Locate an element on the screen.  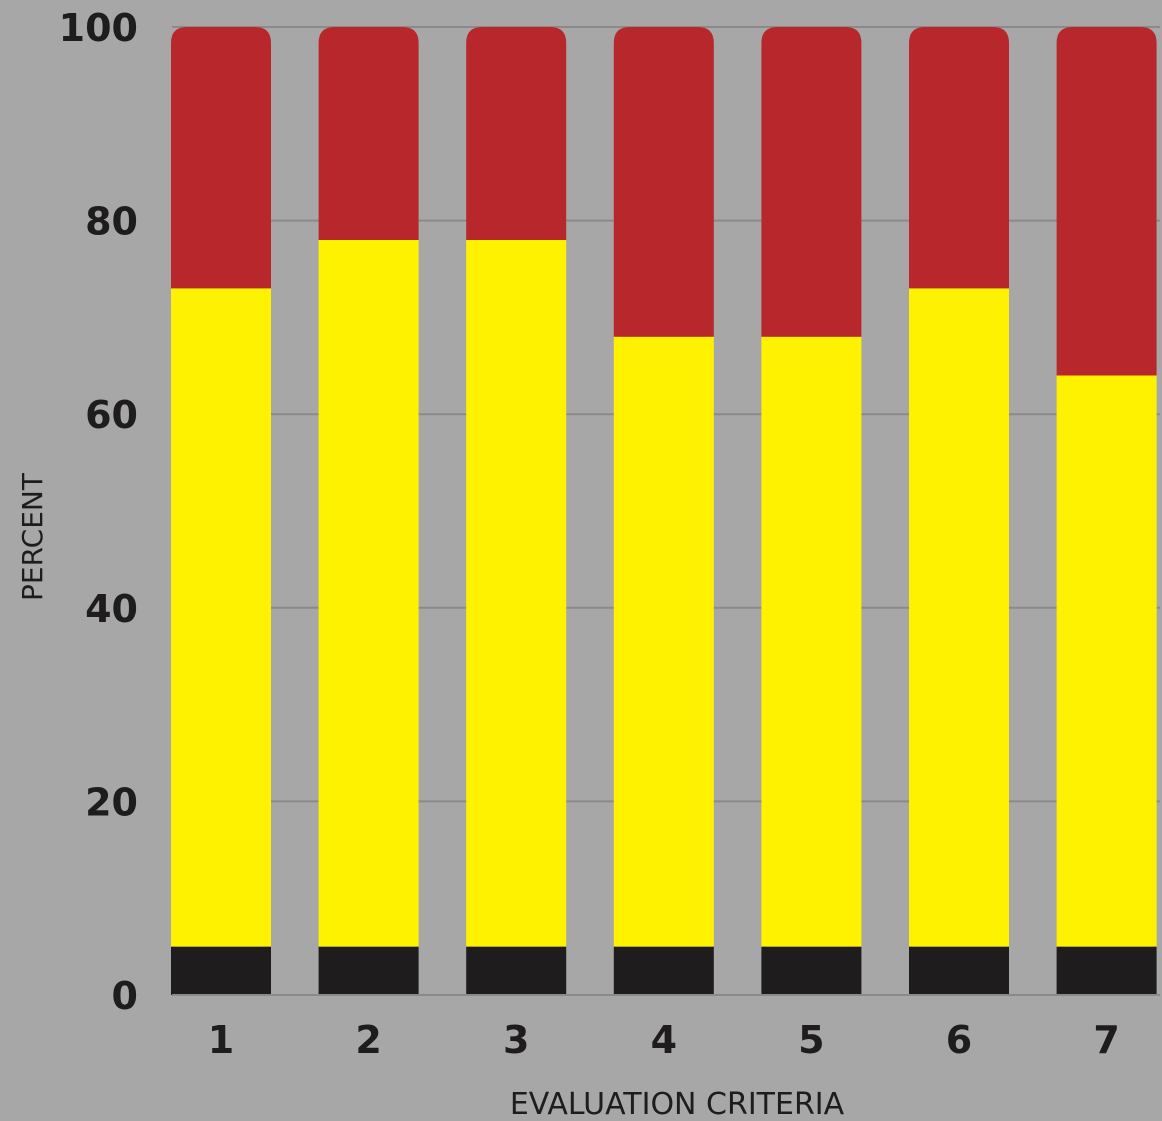
y-tick-label: 0 is located at coordinates (125, 996).